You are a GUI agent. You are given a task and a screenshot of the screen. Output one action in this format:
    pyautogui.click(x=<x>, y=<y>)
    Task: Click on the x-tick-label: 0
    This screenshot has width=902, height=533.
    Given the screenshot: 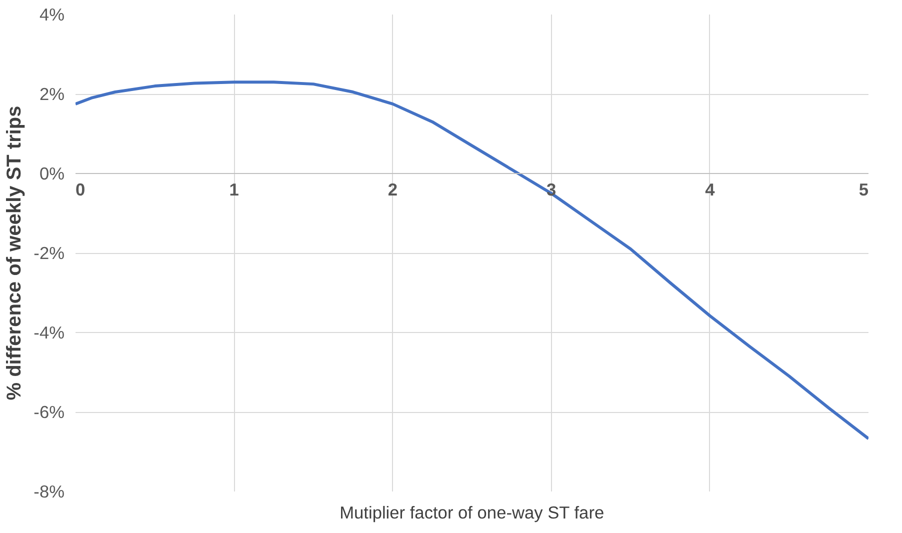 What is the action you would take?
    pyautogui.click(x=81, y=190)
    